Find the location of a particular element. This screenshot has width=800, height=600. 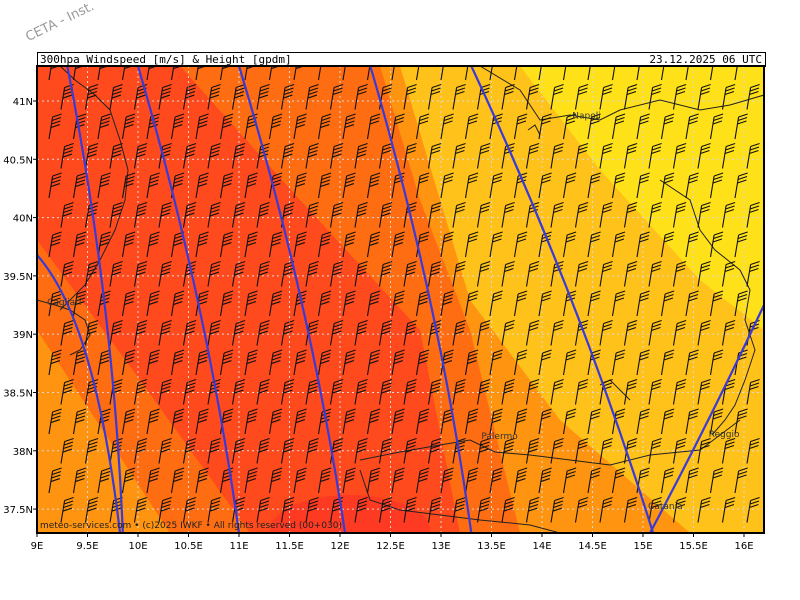

lat-tick-label: 38.5N is located at coordinates (18, 393).